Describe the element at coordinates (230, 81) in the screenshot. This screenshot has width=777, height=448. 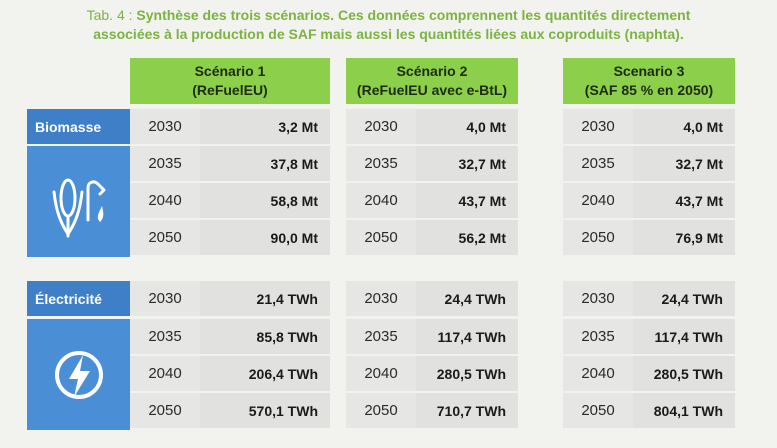
I see `scenario-1-header: Scénario 1 (ReFuelEU)` at that location.